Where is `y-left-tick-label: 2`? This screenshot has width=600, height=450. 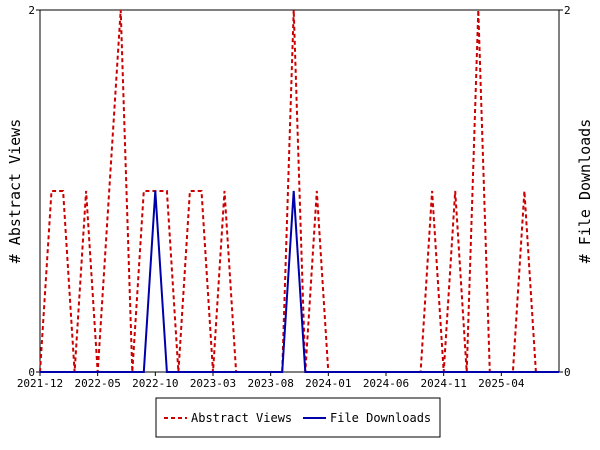 y-left-tick-label: 2 is located at coordinates (31, 10).